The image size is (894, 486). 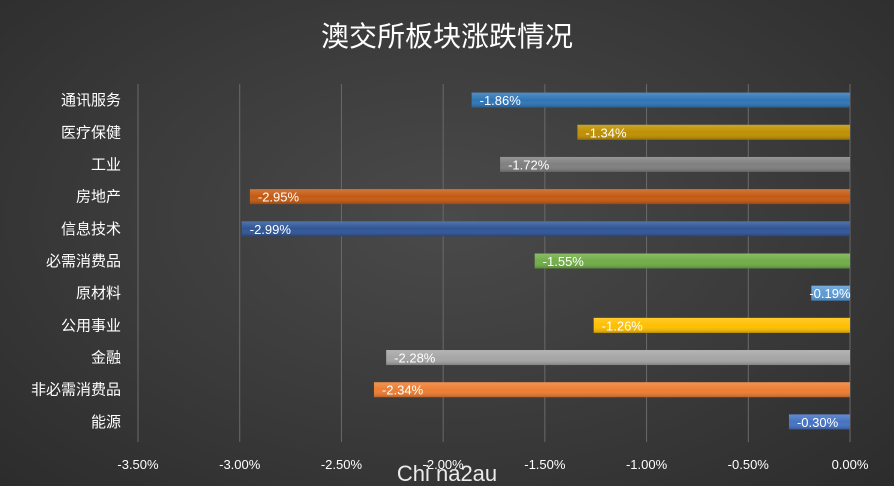 What do you see at coordinates (403, 390) in the screenshot?
I see `data-label: -2.34%` at bounding box center [403, 390].